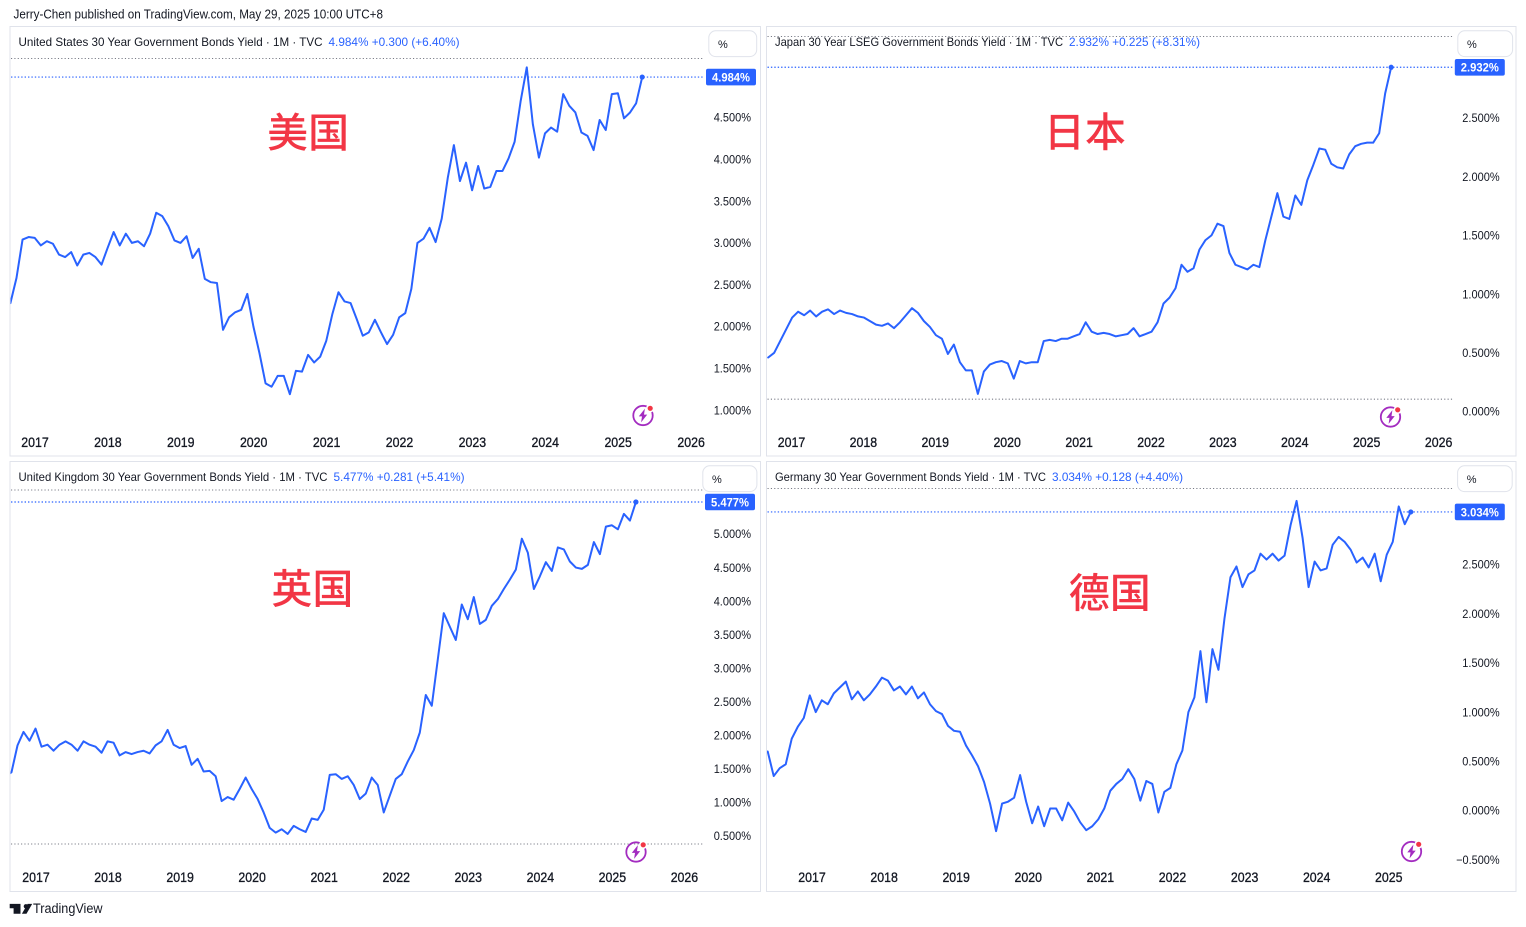 The width and height of the screenshot is (1526, 927). What do you see at coordinates (730, 502) in the screenshot?
I see `svg-text: 5.477%` at bounding box center [730, 502].